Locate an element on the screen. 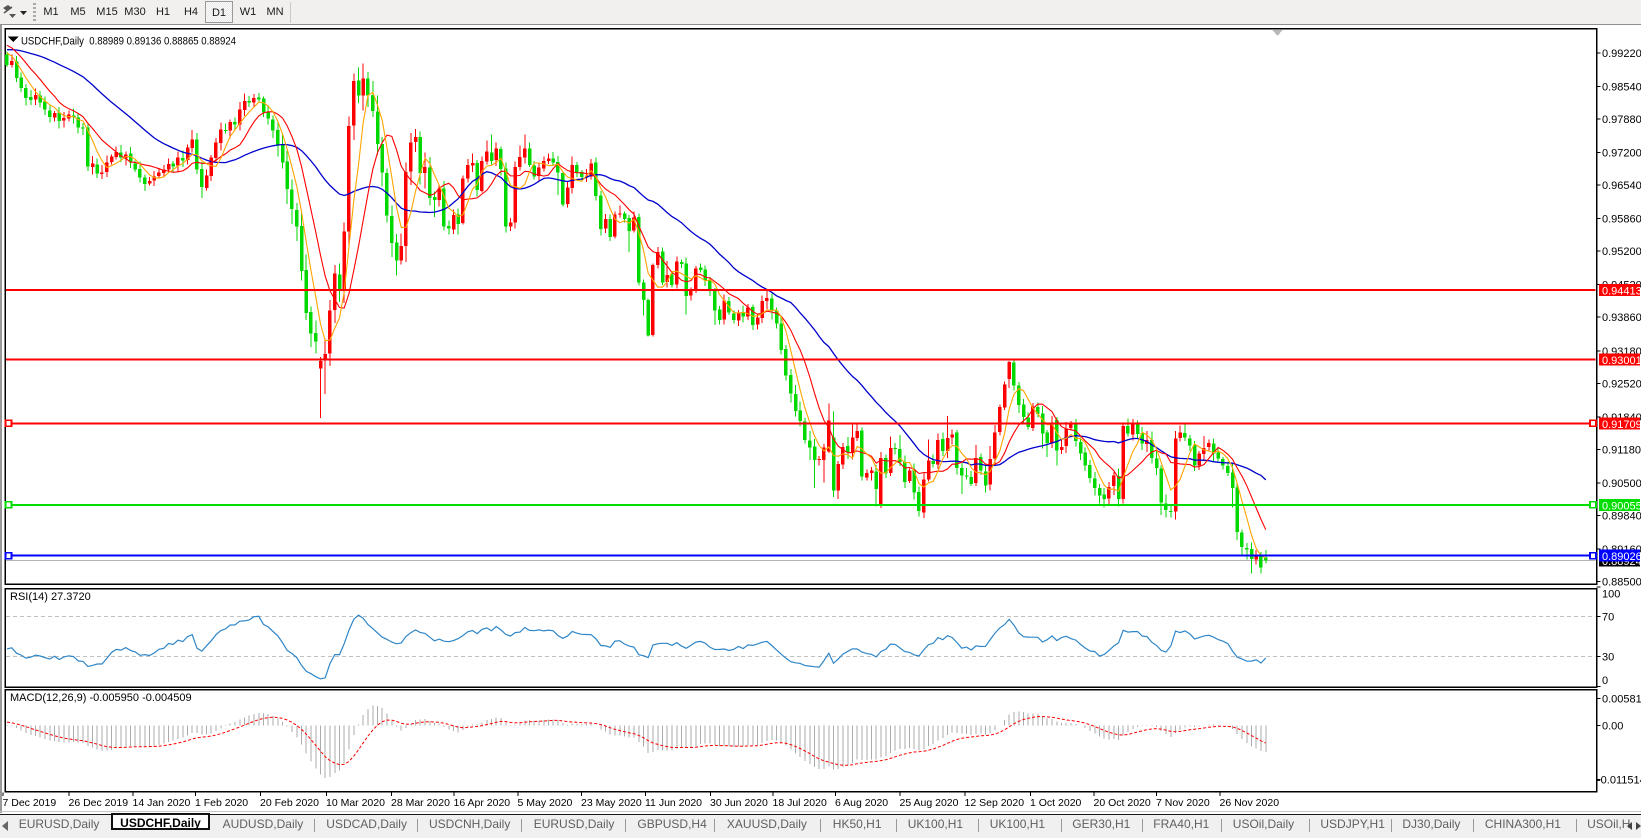 This screenshot has width=1641, height=838. svg-text: 0.90055 is located at coordinates (1621, 506).